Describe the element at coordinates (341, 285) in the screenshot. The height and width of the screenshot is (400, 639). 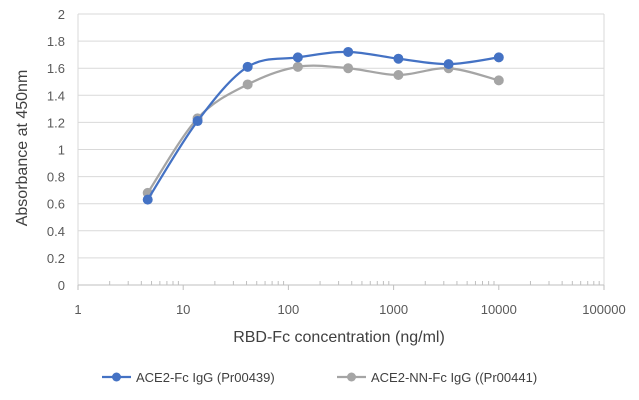
I see `axis-layer` at that location.